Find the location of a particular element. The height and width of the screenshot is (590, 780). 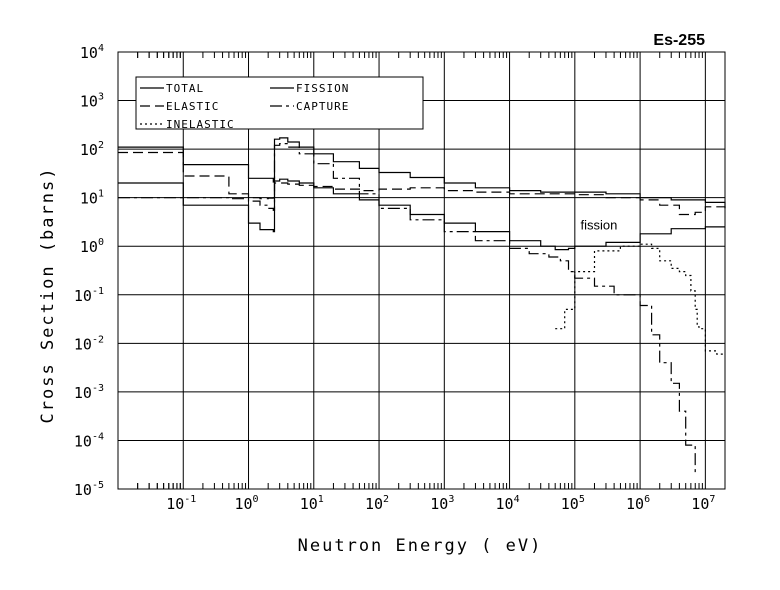

x-tick-label-2: 10¹ is located at coordinates (312, 503).